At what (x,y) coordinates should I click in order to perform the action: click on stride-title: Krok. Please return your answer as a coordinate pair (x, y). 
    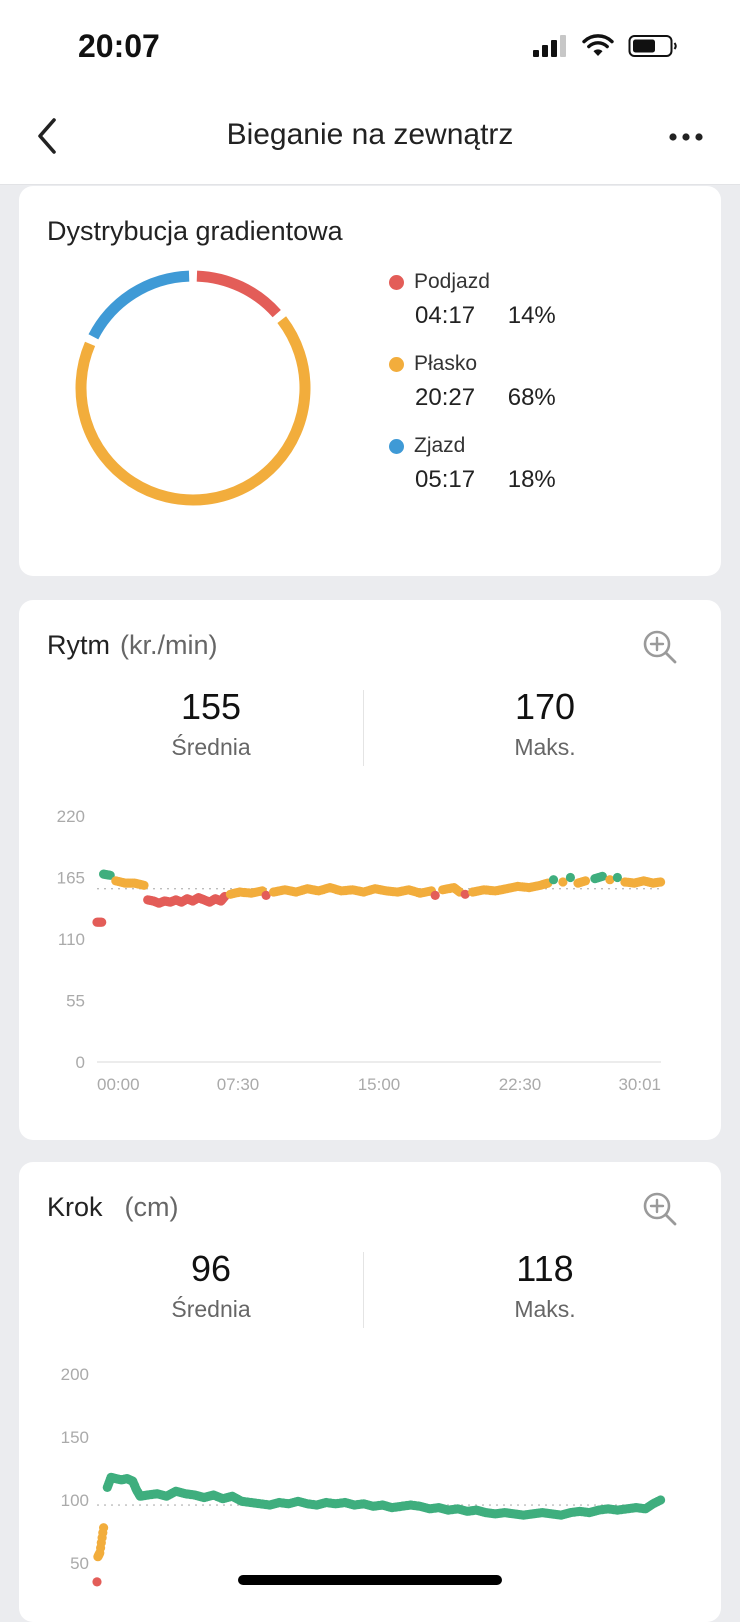
    Looking at the image, I should click on (75, 1207).